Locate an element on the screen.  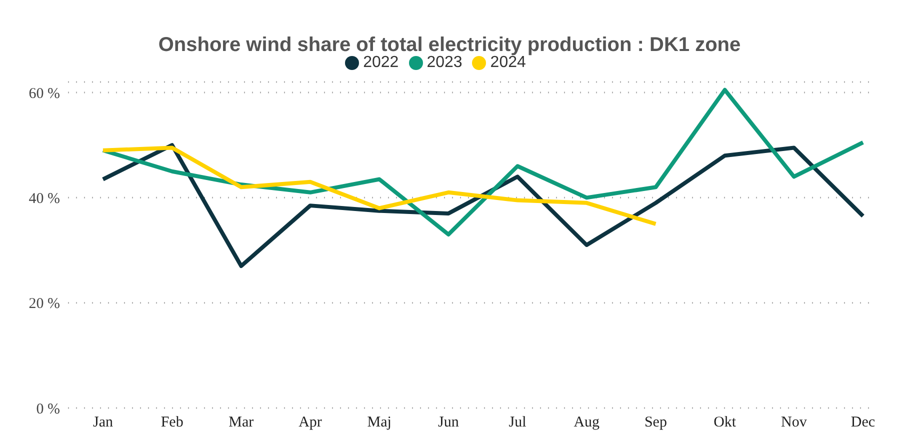
x-tick-label: Jan is located at coordinates (103, 422).